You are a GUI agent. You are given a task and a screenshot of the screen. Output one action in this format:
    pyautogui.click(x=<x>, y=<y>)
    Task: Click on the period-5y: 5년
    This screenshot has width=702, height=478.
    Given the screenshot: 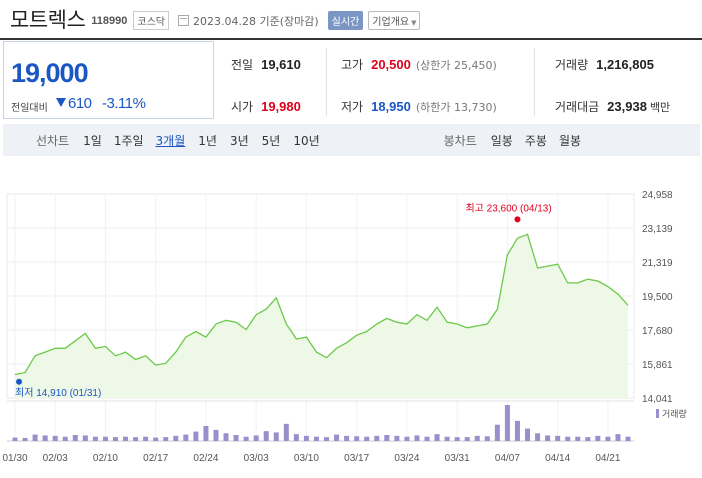 What is the action you would take?
    pyautogui.click(x=271, y=140)
    